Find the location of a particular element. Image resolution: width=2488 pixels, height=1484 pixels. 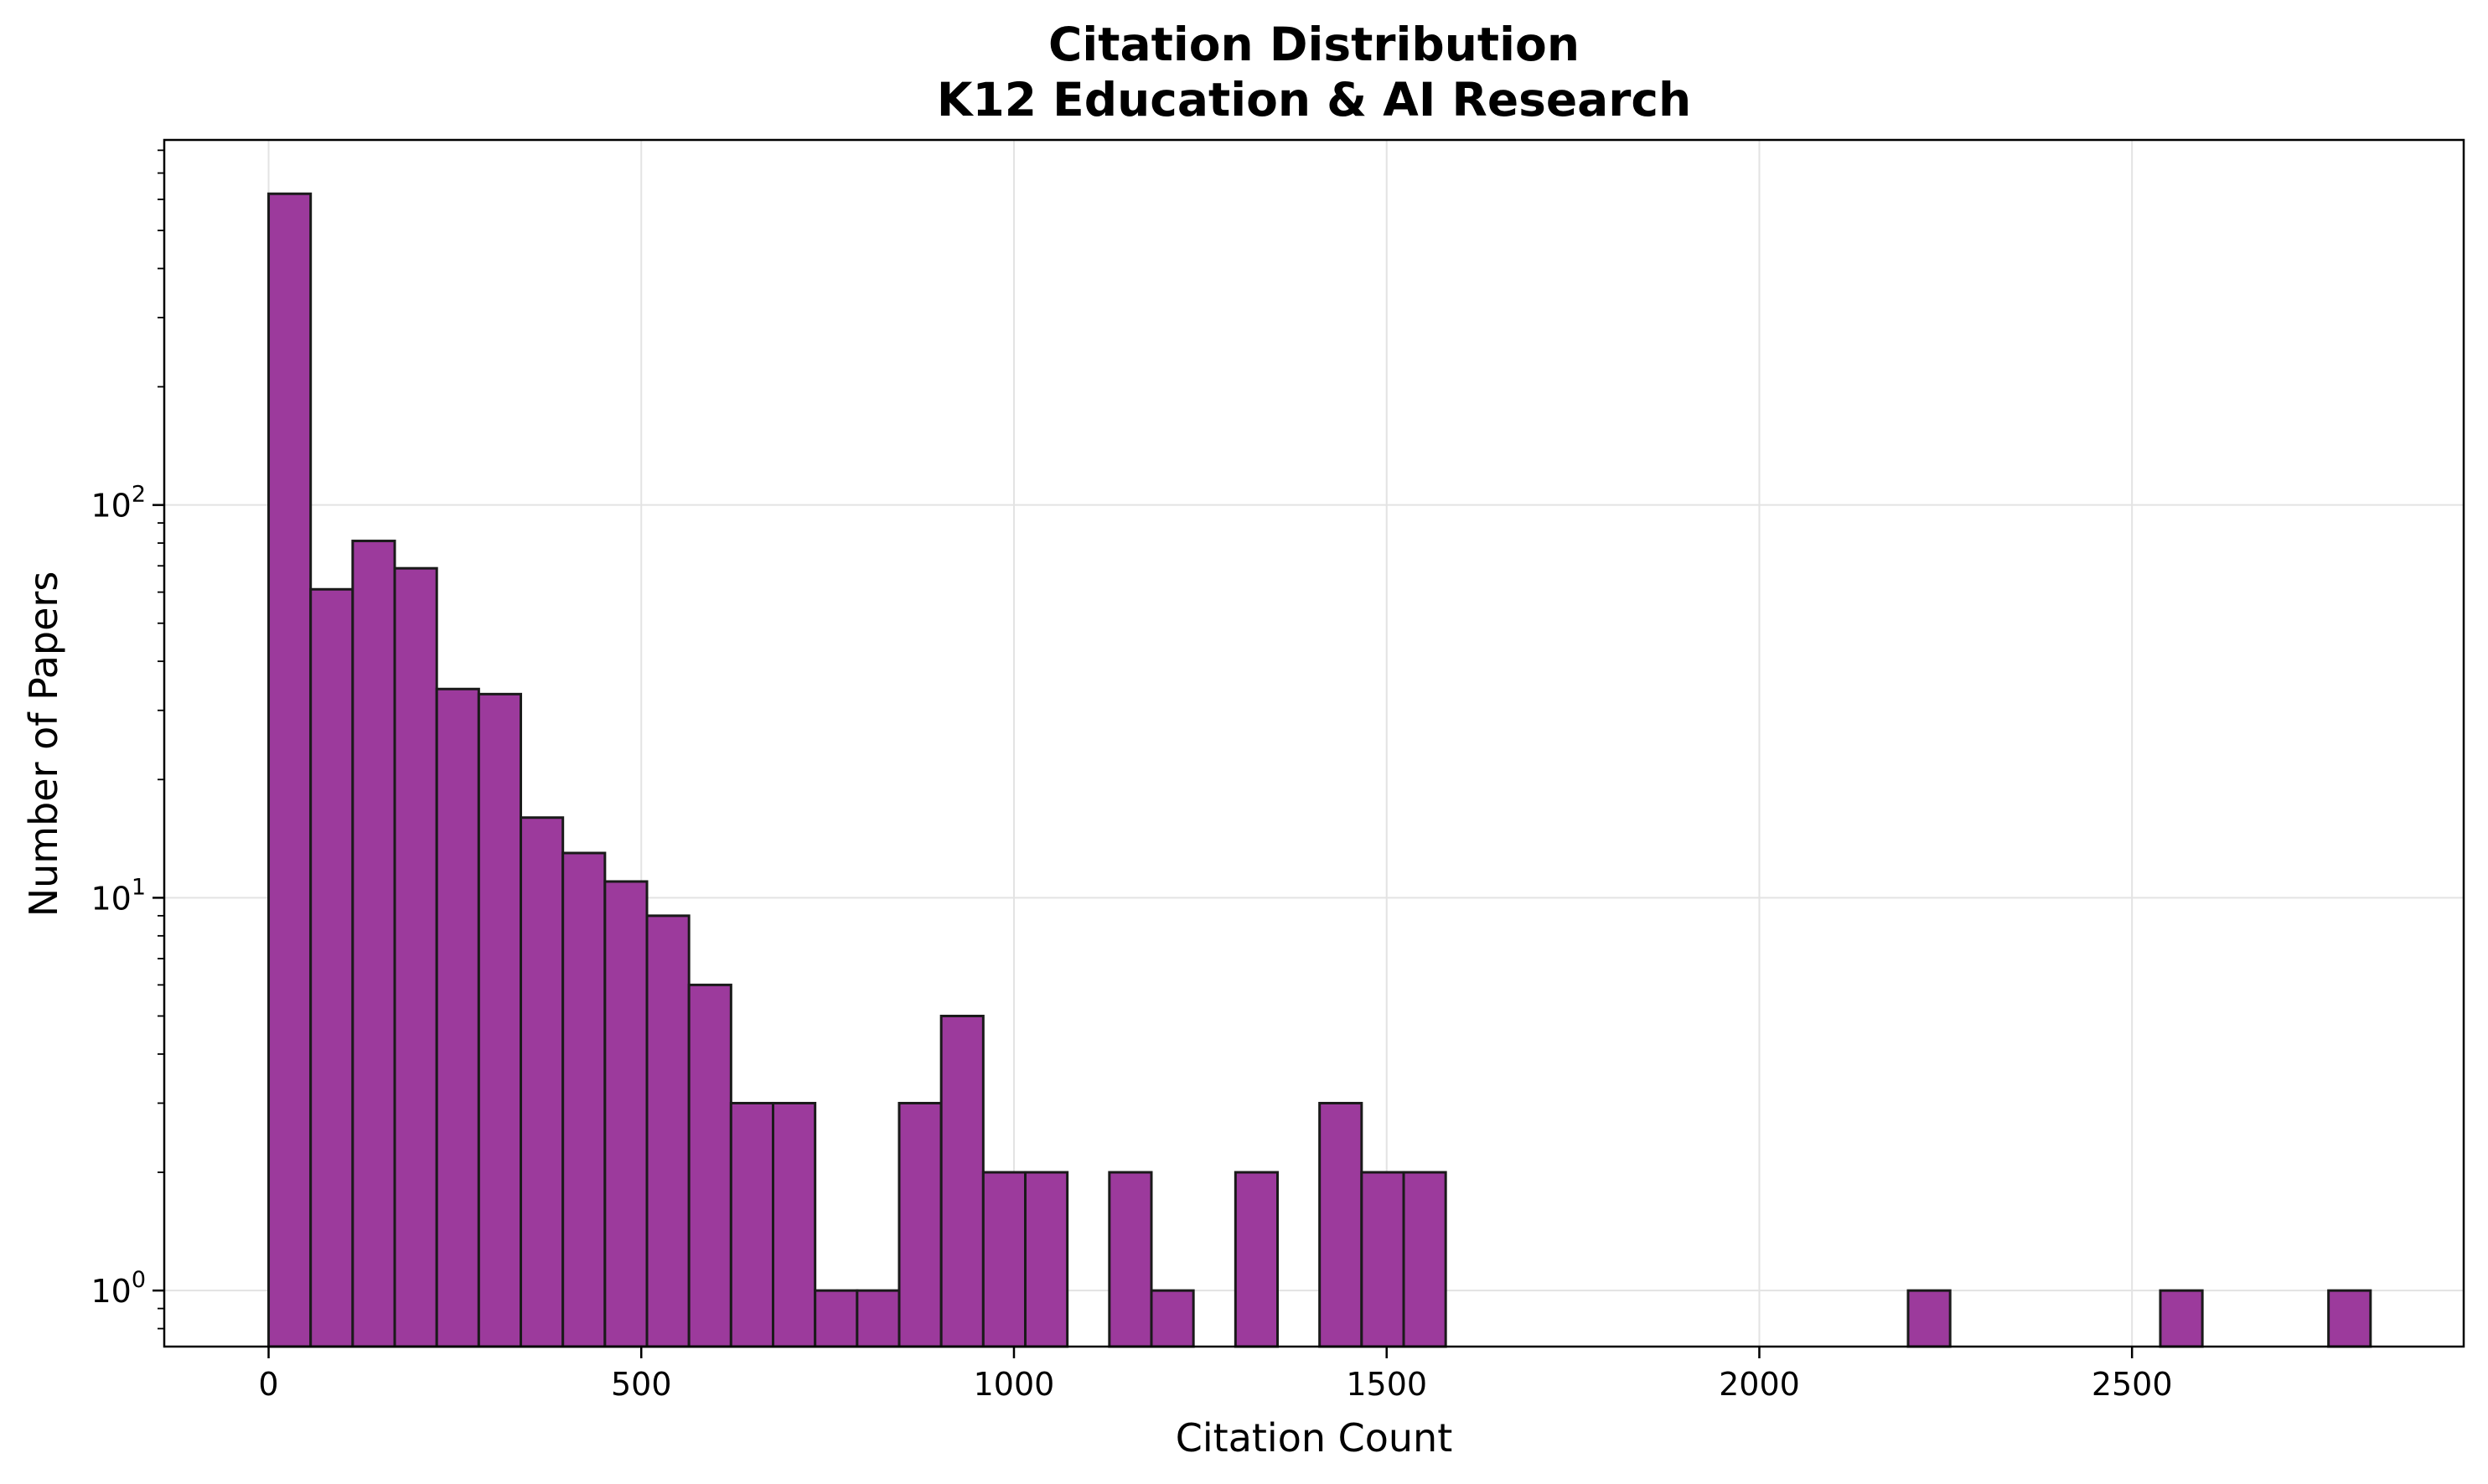

chart-title: Citation Distribution is located at coordinates (1314, 44).